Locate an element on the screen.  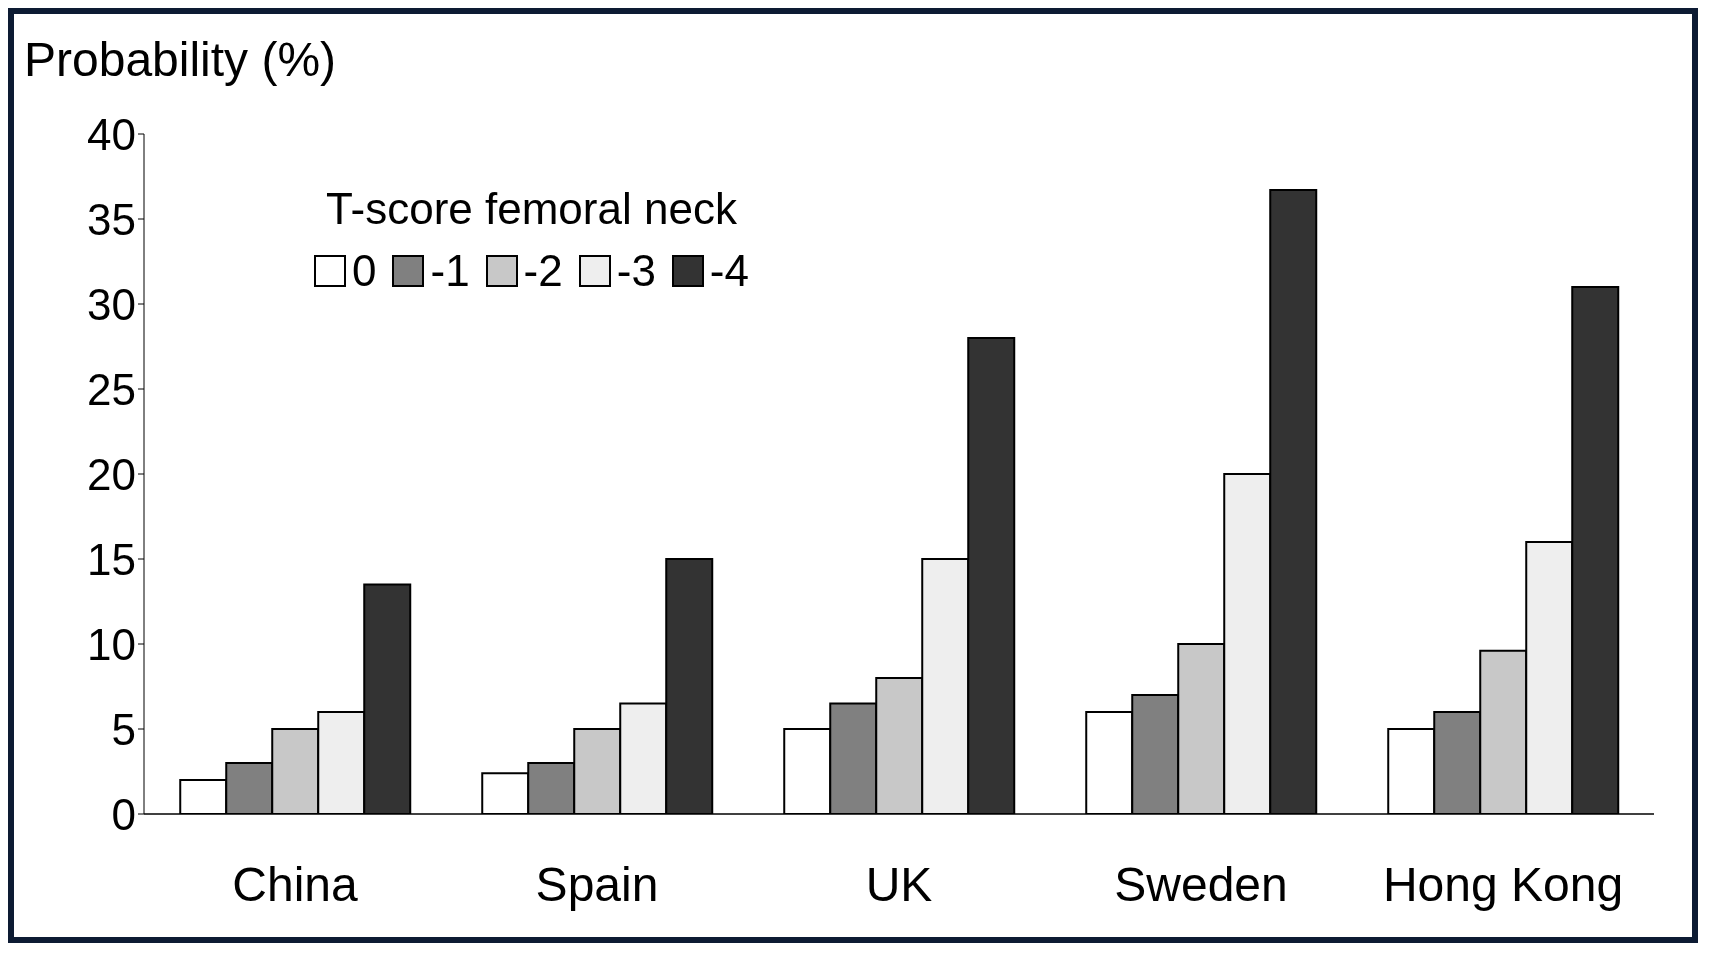
y-axis-title: Probability (%) is located at coordinates (180, 59).